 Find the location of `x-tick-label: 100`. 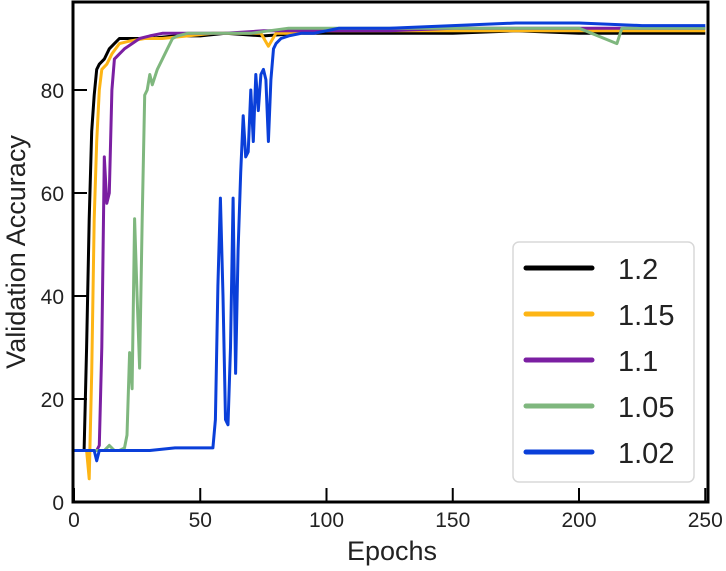

x-tick-label: 100 is located at coordinates (326, 520).